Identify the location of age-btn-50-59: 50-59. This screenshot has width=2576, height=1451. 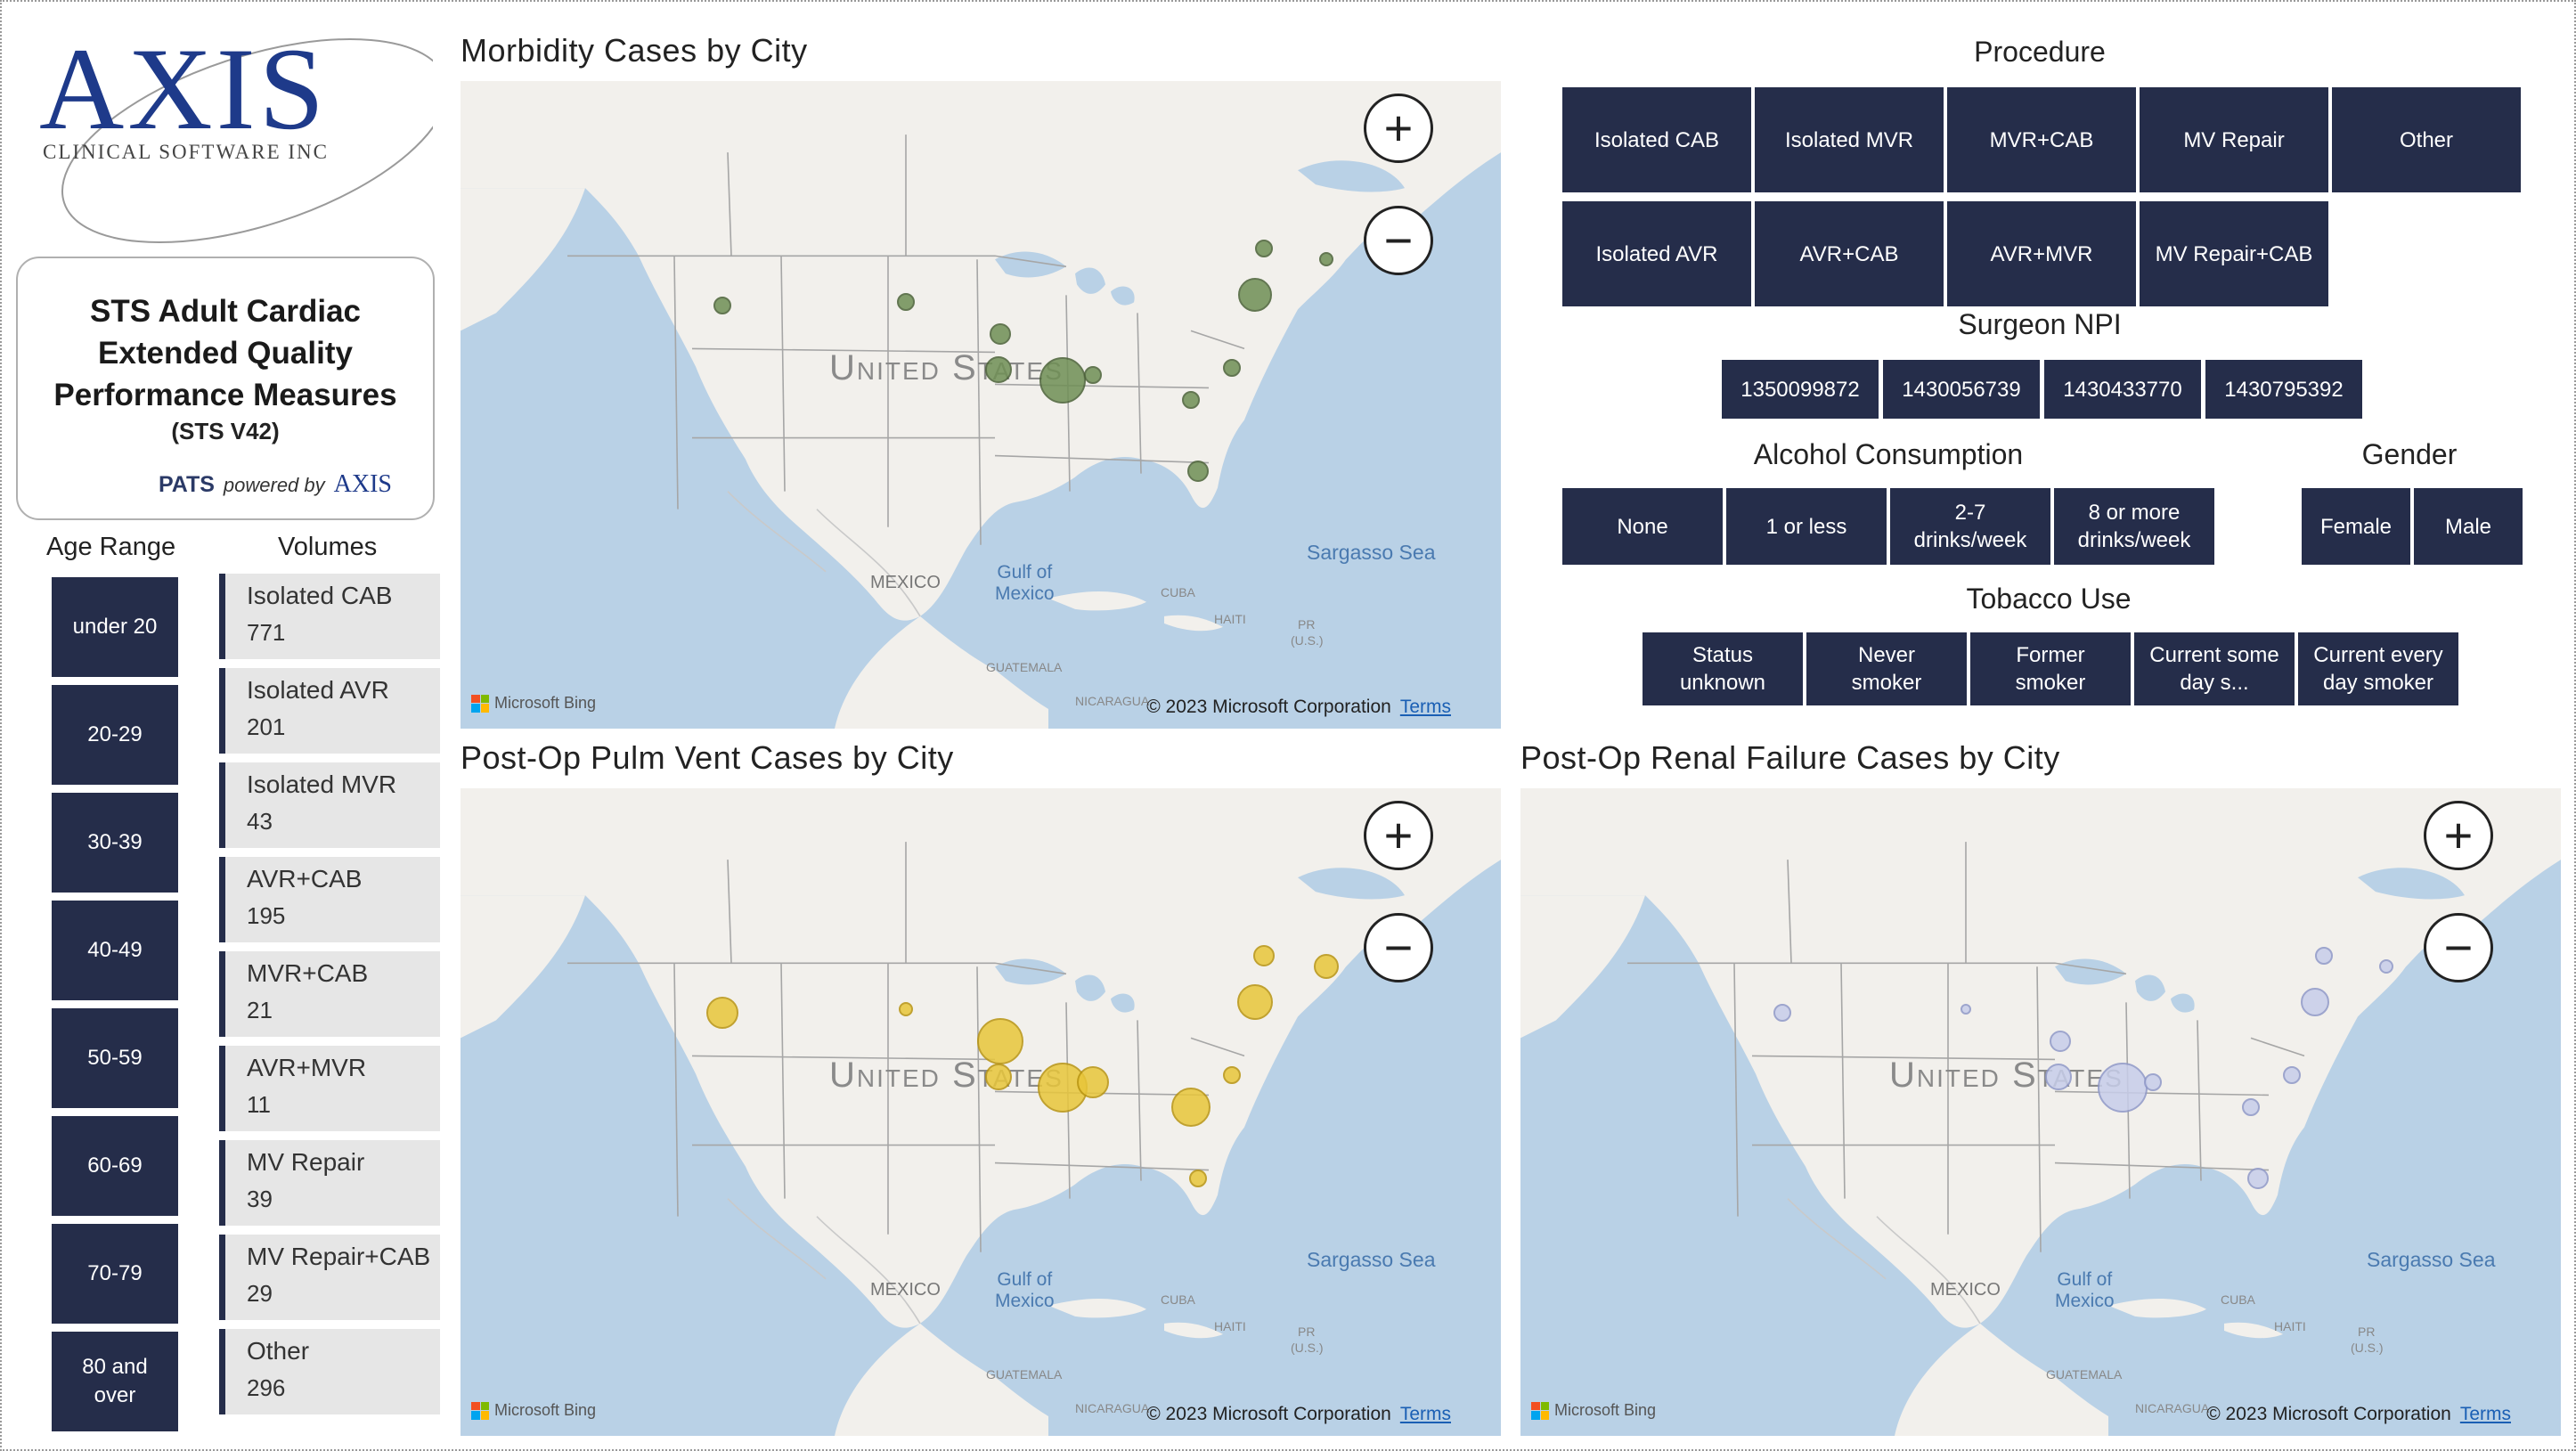
(115, 1058).